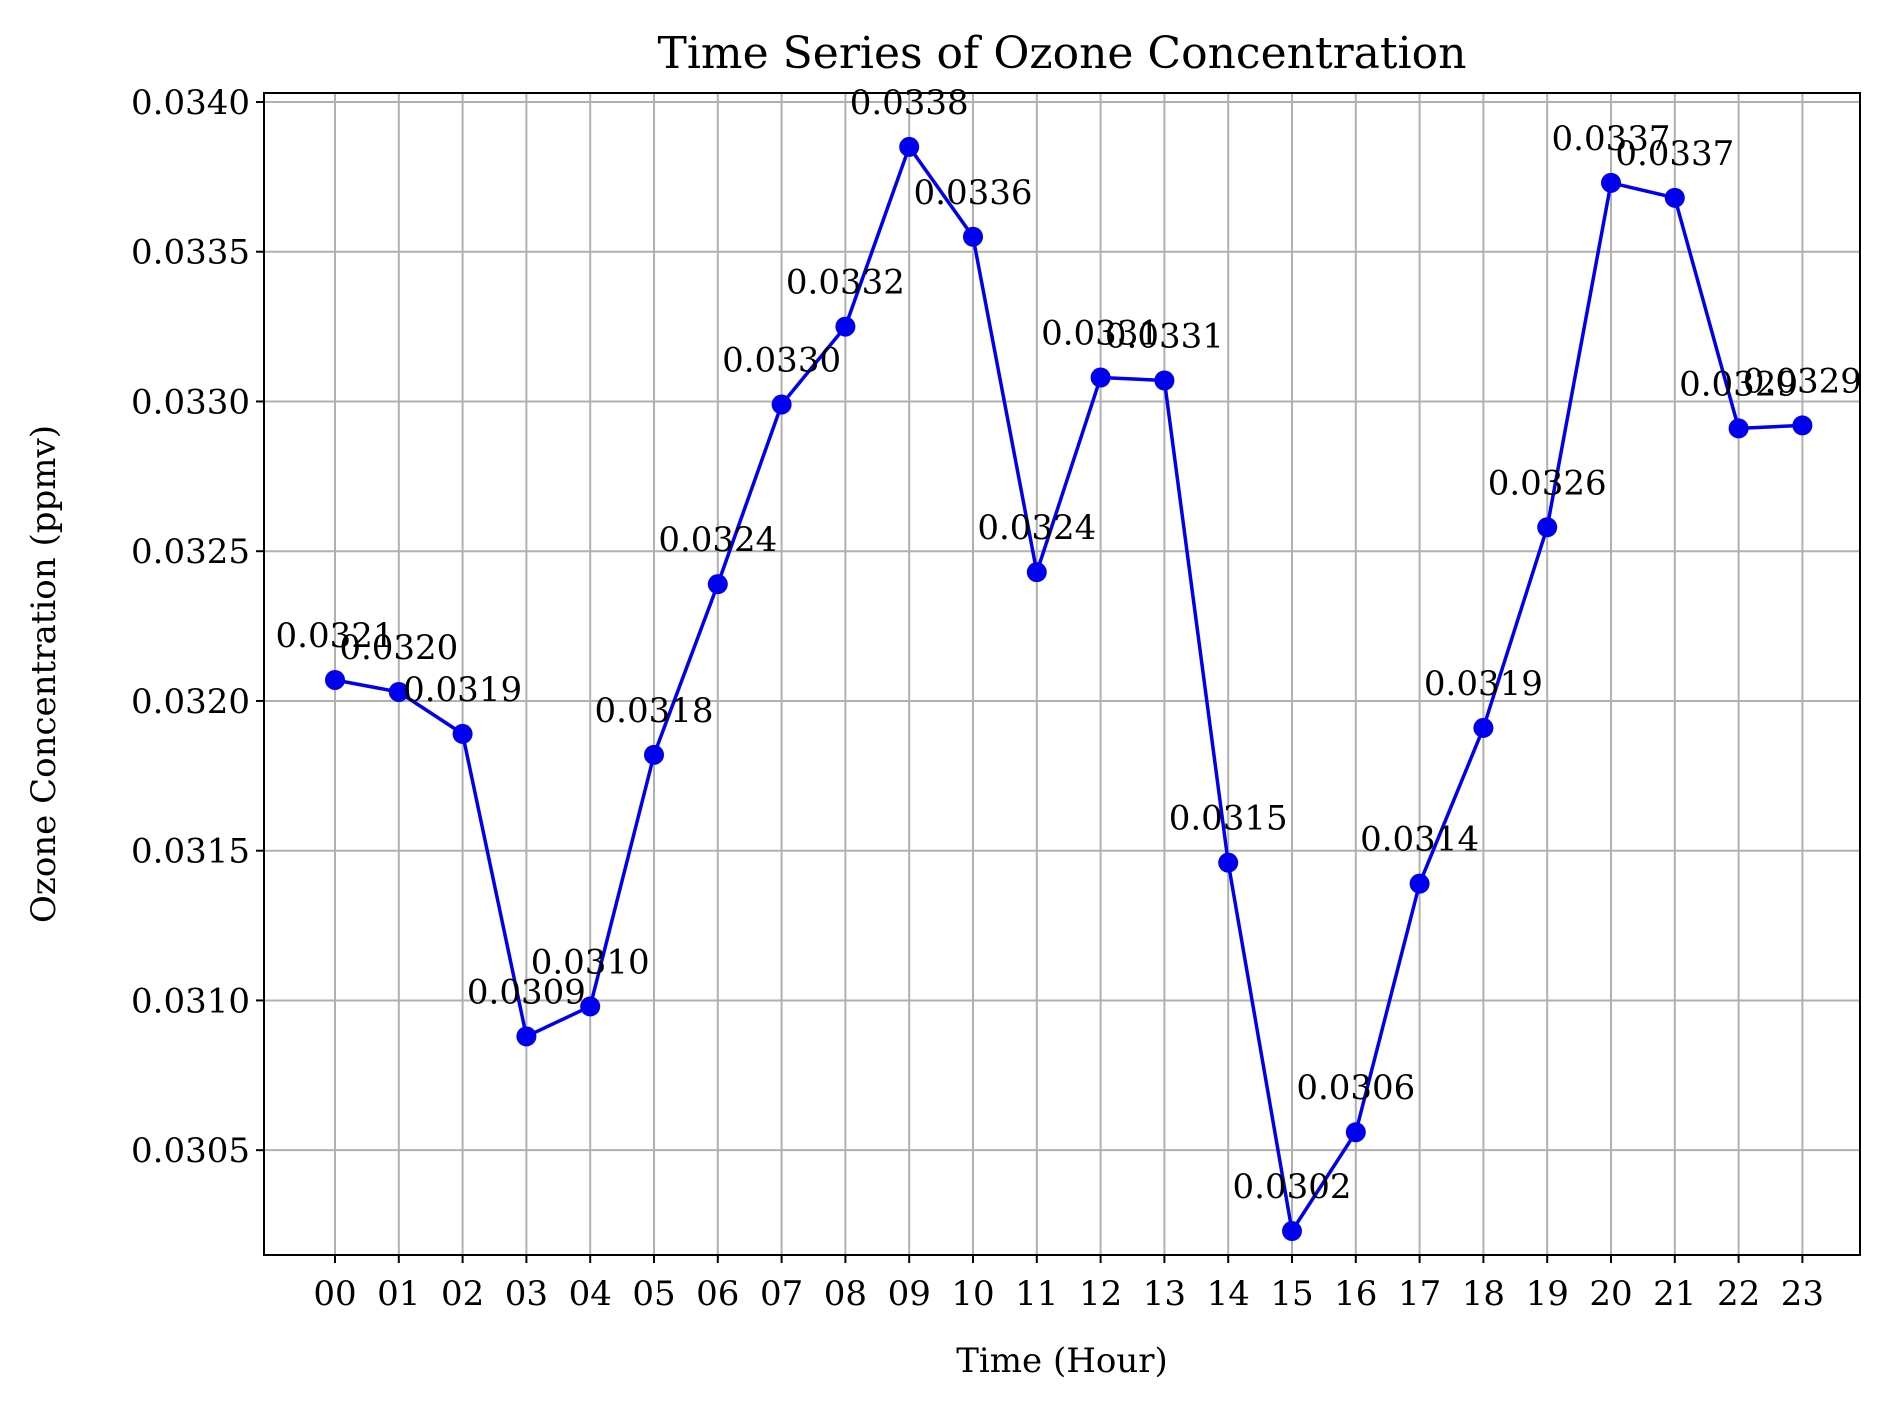 This screenshot has width=1882, height=1405. I want to click on x-tick-label: 13, so click(1164, 1294).